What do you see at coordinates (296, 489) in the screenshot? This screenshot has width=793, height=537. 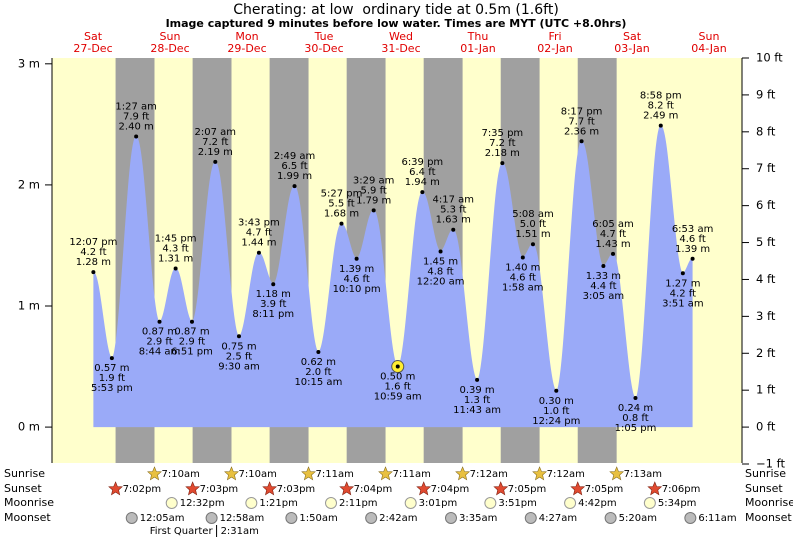 I see `sunset-time: 7:03pm` at bounding box center [296, 489].